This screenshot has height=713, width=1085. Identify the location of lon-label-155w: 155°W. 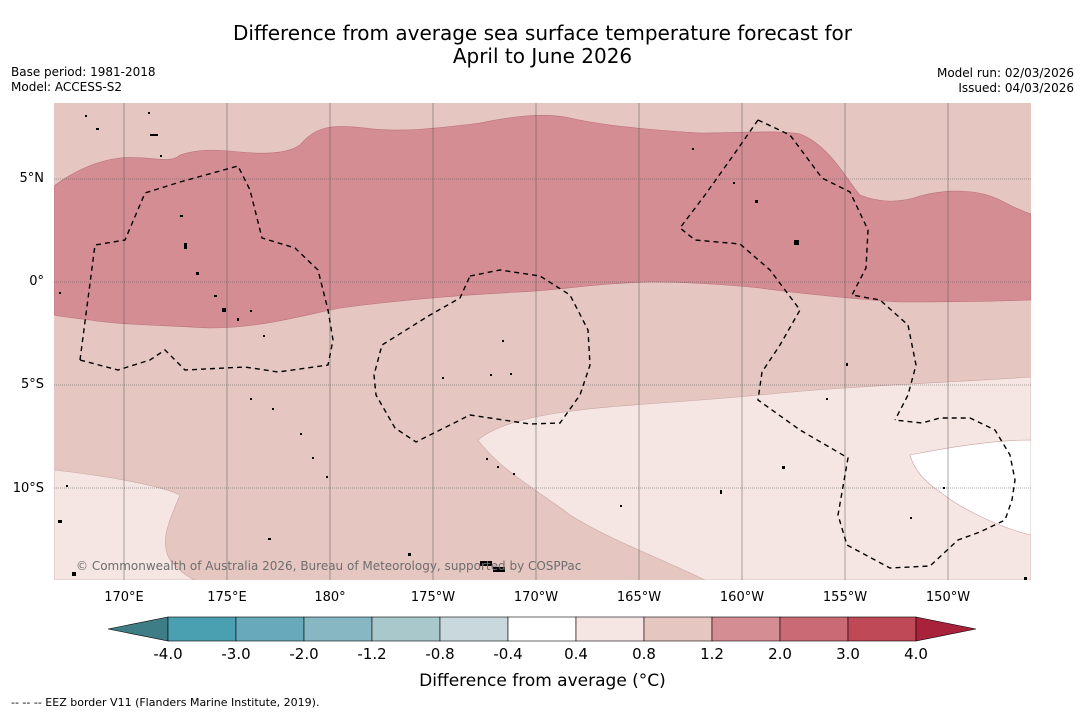
(845, 597).